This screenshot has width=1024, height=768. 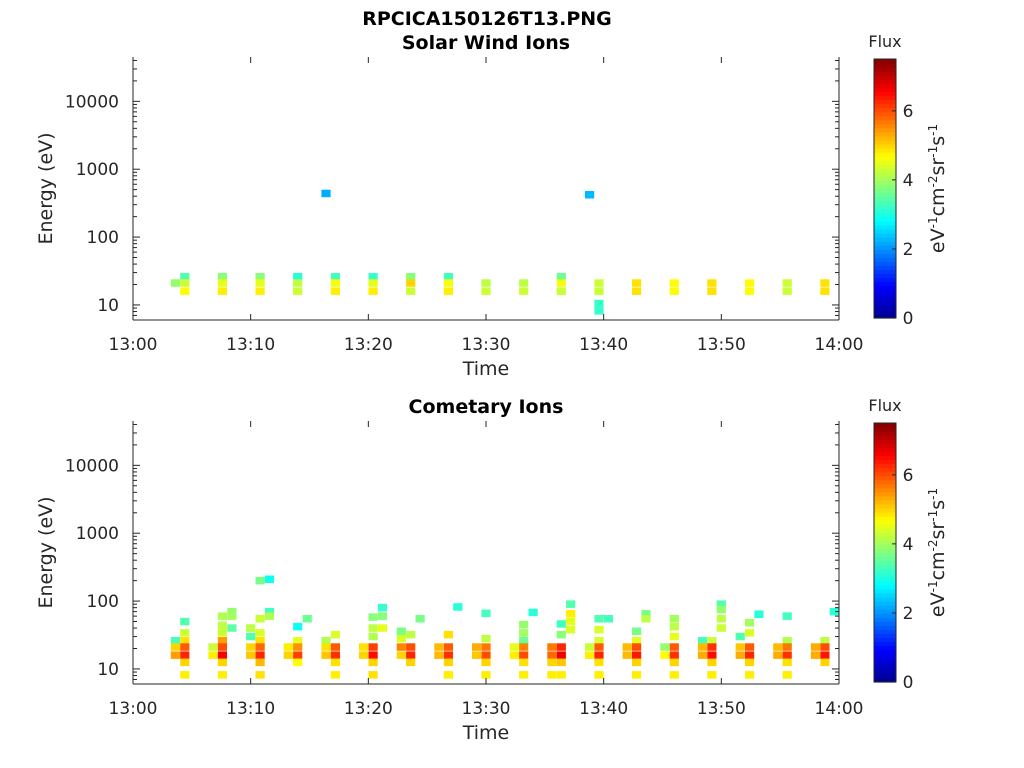 I want to click on colorbar-tick-label: 6, so click(x=908, y=476).